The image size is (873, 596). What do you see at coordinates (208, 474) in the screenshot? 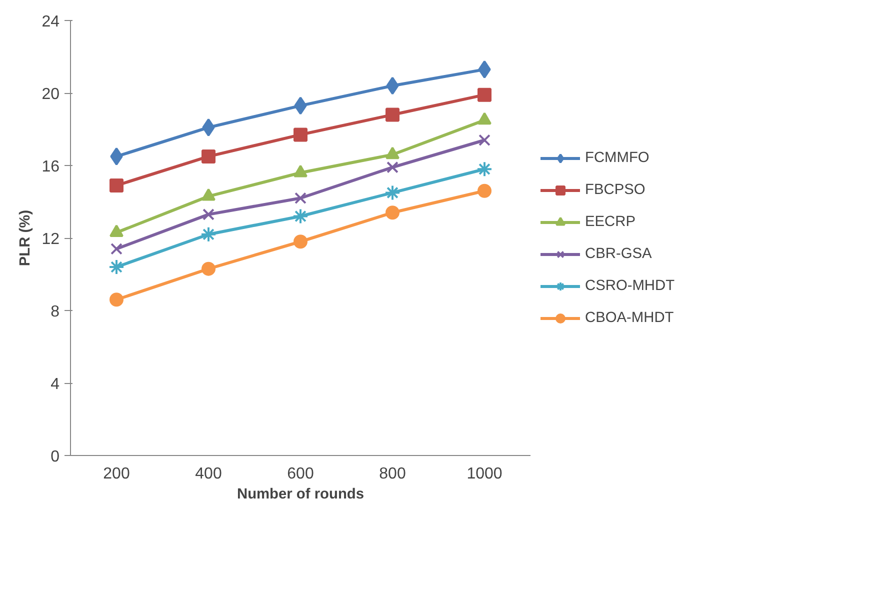
I see `x-tick-label: 400` at bounding box center [208, 474].